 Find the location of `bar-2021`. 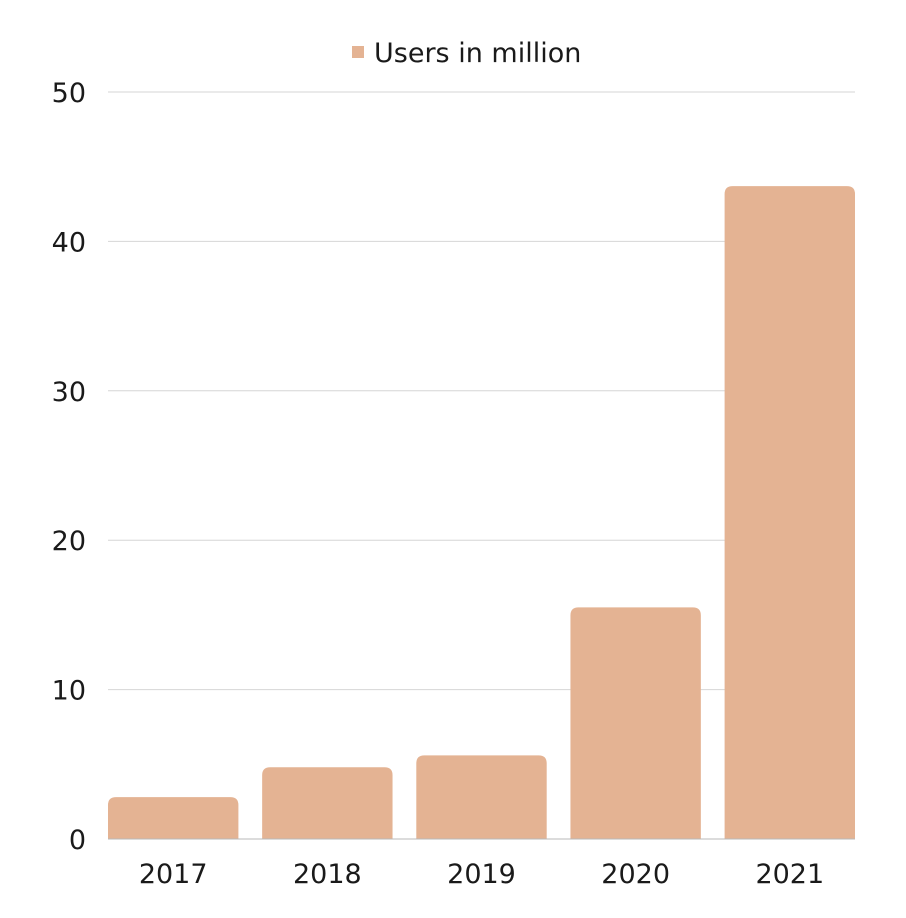

bar-2021 is located at coordinates (789, 512).